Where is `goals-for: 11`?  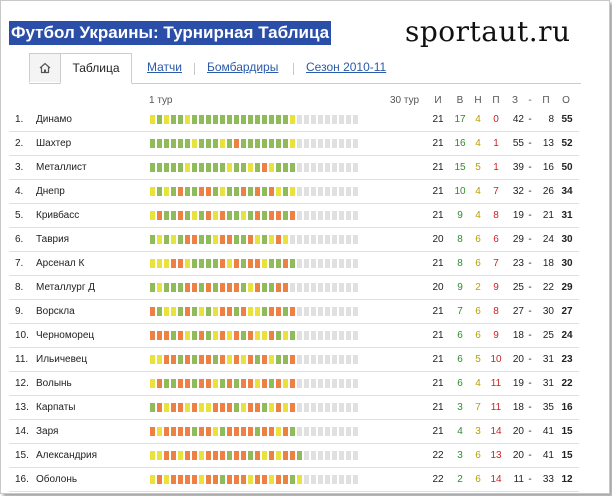 goals-for: 11 is located at coordinates (518, 479).